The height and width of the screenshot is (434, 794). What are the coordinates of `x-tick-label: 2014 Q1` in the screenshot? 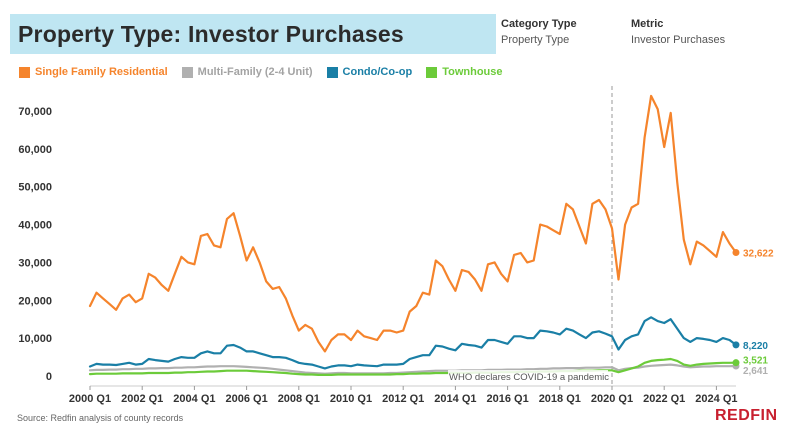 It's located at (455, 399).